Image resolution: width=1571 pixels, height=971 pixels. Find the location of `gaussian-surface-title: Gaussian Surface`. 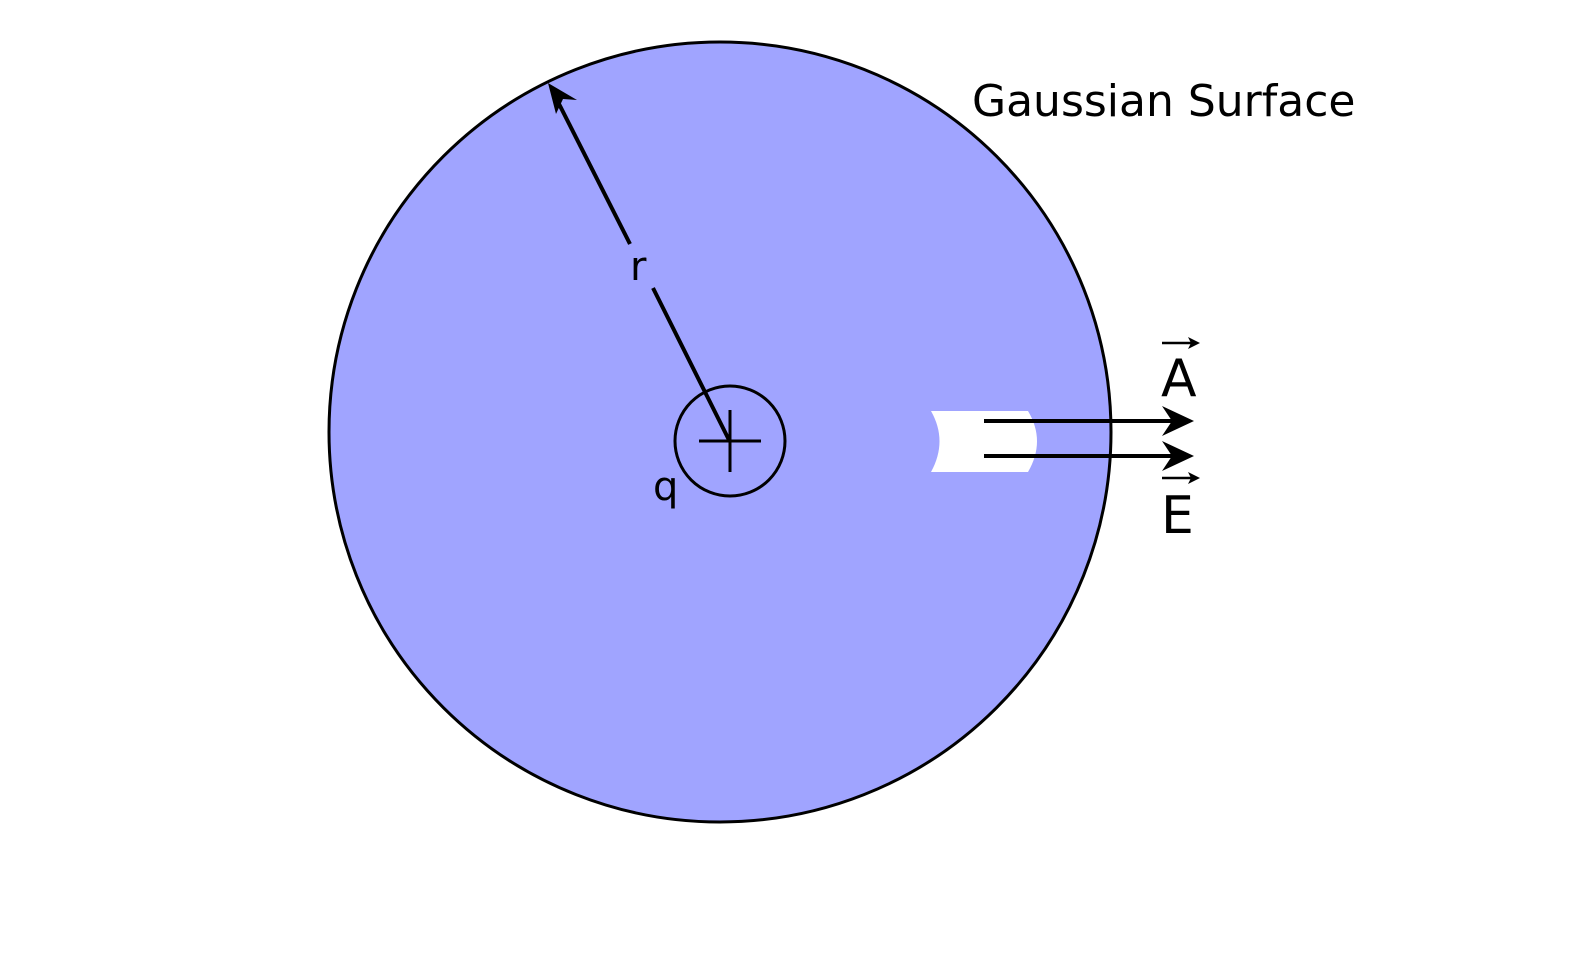

gaussian-surface-title: Gaussian Surface is located at coordinates (1163, 101).